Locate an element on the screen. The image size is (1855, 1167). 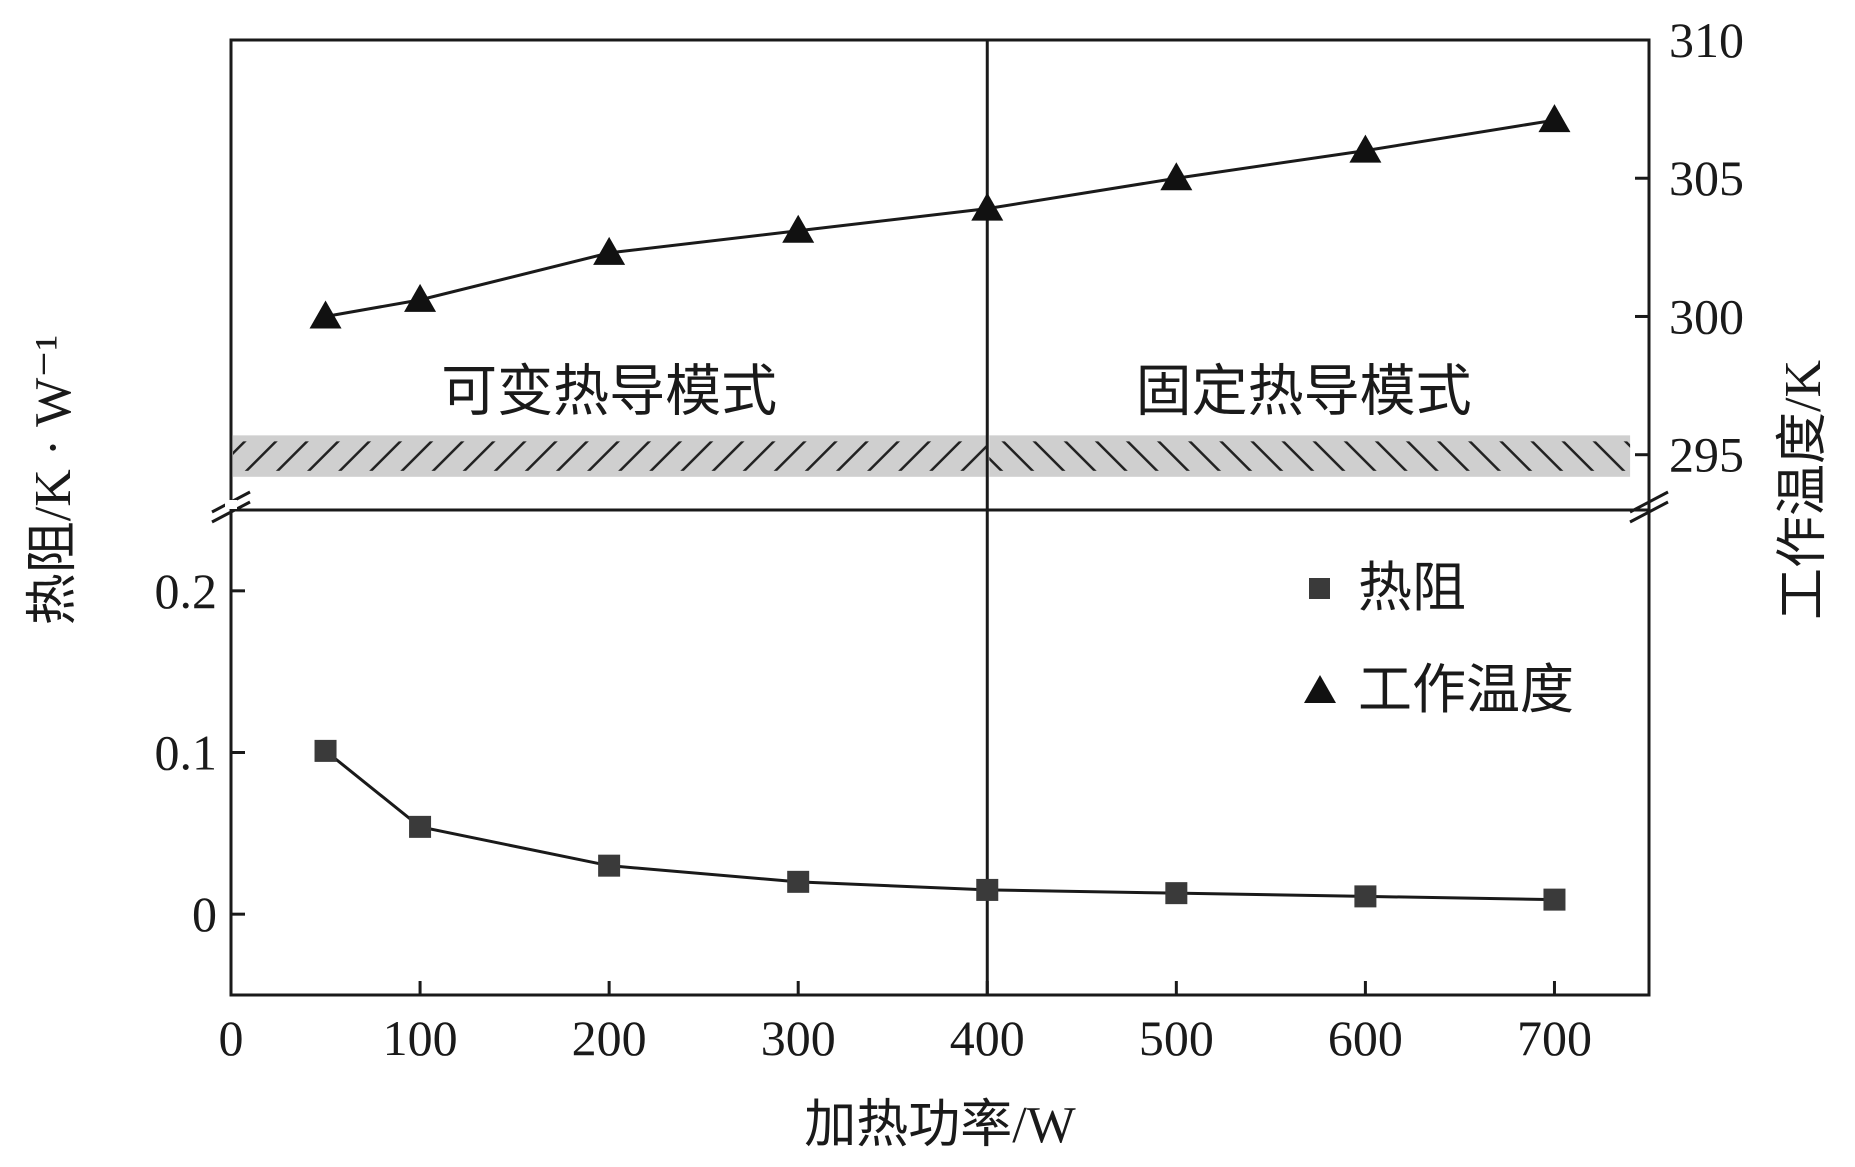
axis-break-marks-left is located at coordinates (231, 507).